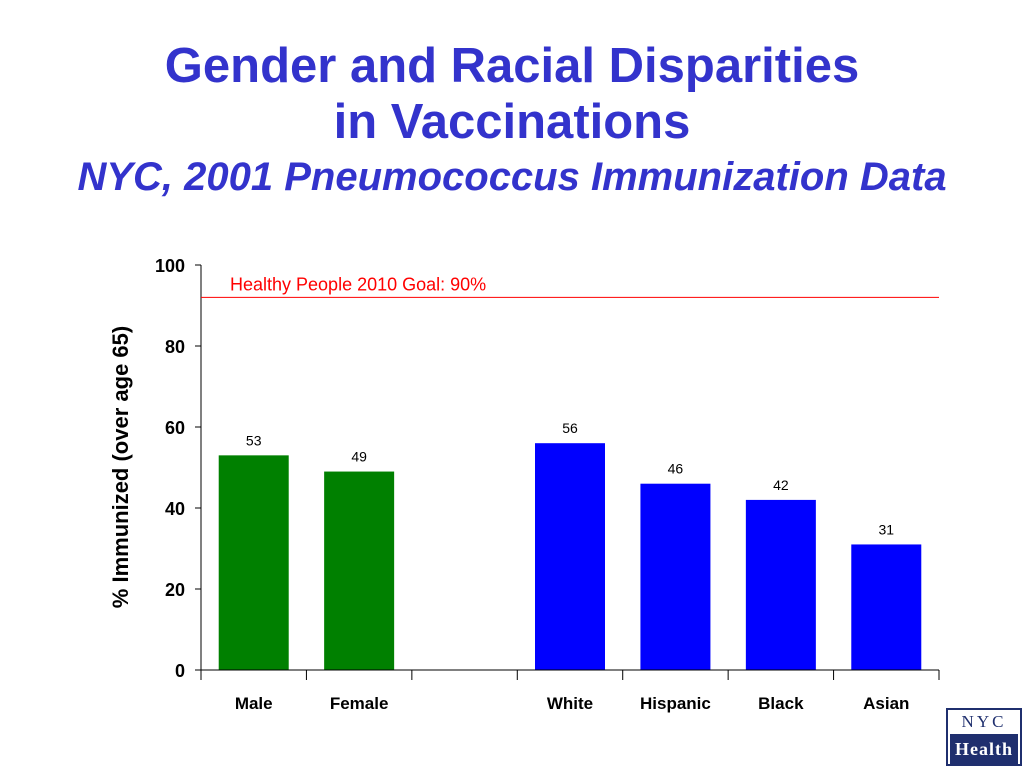 This screenshot has width=1024, height=768. Describe the element at coordinates (570, 556) in the screenshot. I see `bar-white` at that location.